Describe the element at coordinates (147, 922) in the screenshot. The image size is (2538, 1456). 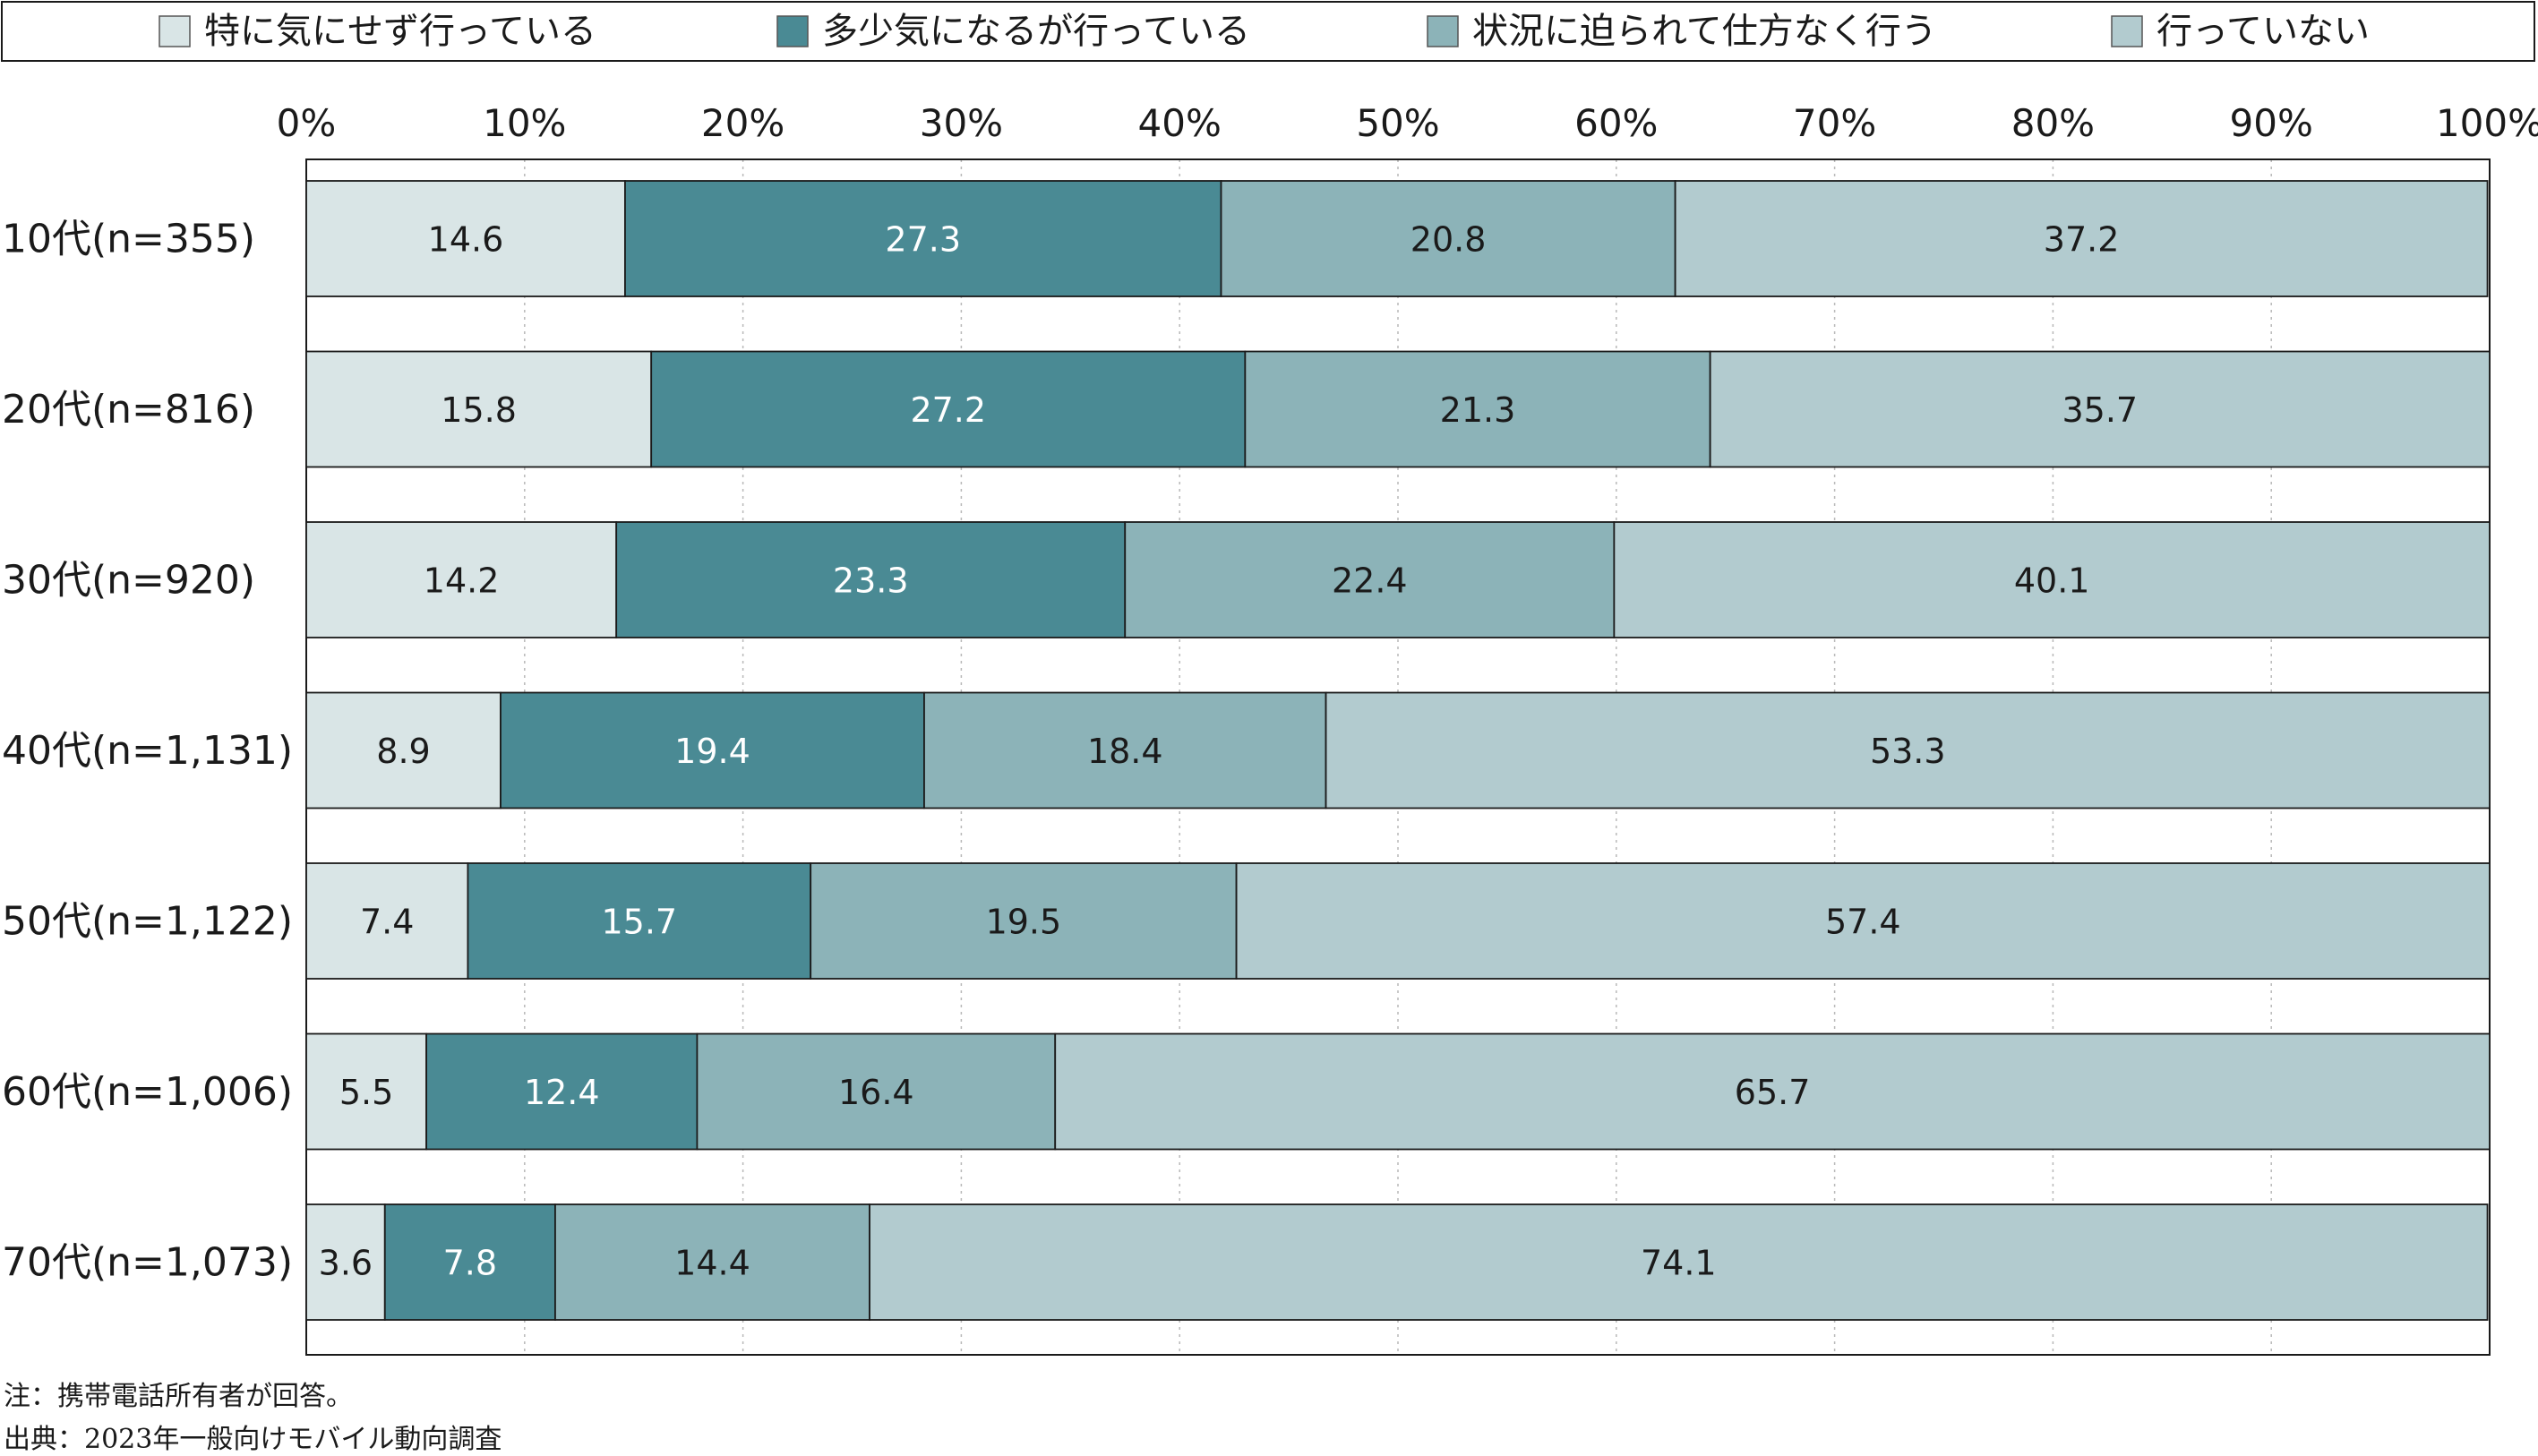
I see `category-label: 50代(n=1,122)` at that location.